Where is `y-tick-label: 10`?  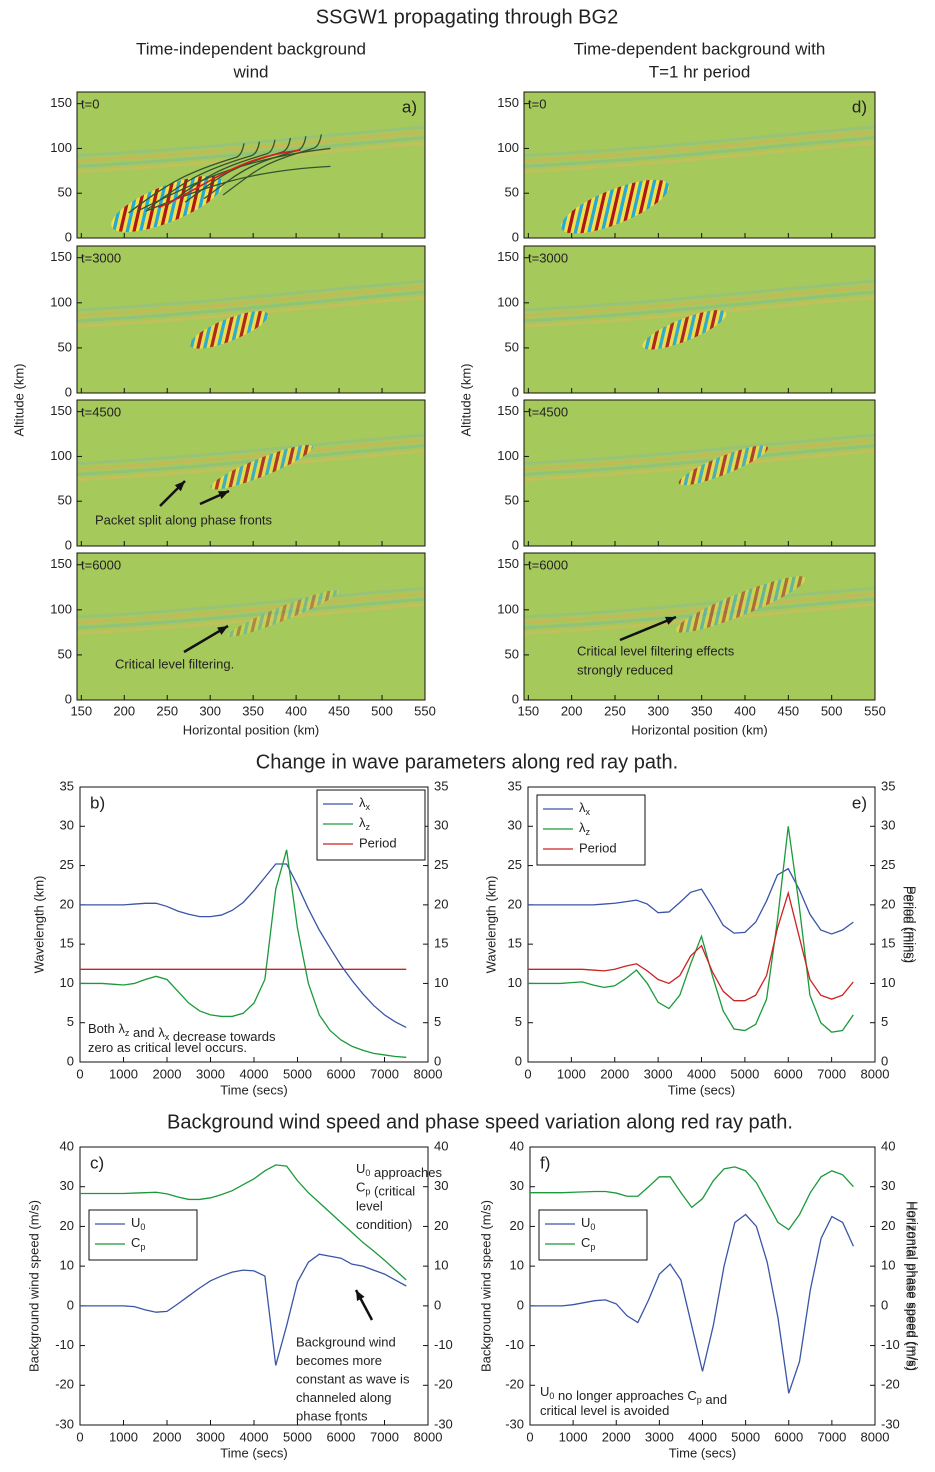
y-tick-label: 10 is located at coordinates (67, 982).